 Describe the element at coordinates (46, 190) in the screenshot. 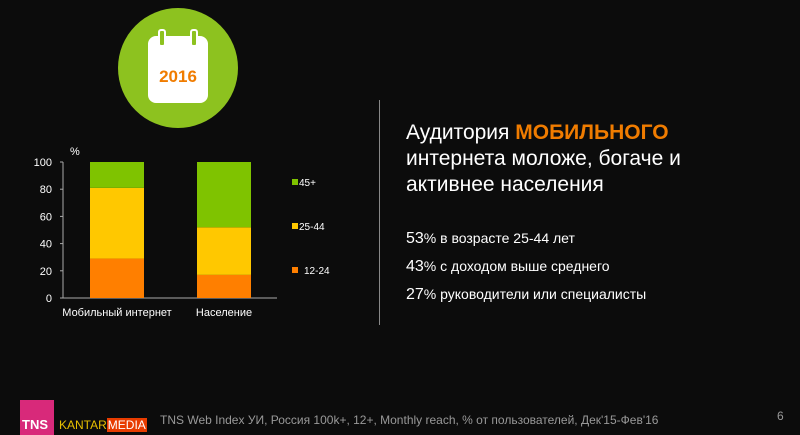

I see `y-tick-label: 80` at that location.